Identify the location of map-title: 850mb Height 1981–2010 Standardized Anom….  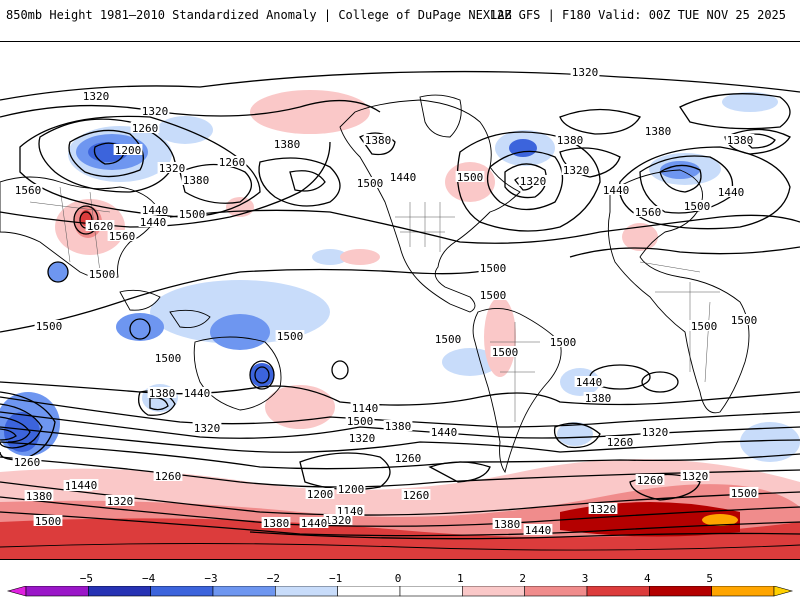
(259, 15).